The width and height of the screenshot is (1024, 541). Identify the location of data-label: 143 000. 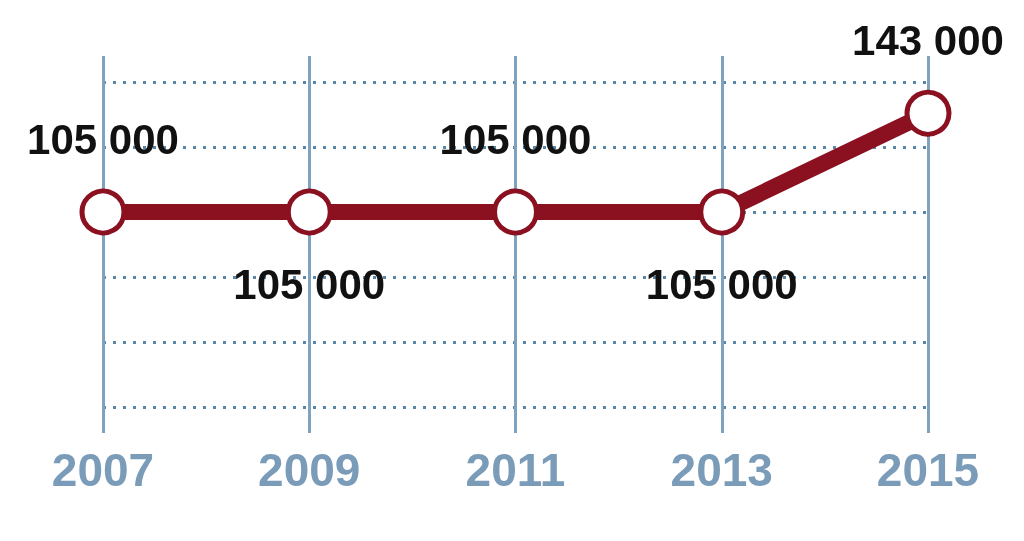
(928, 41).